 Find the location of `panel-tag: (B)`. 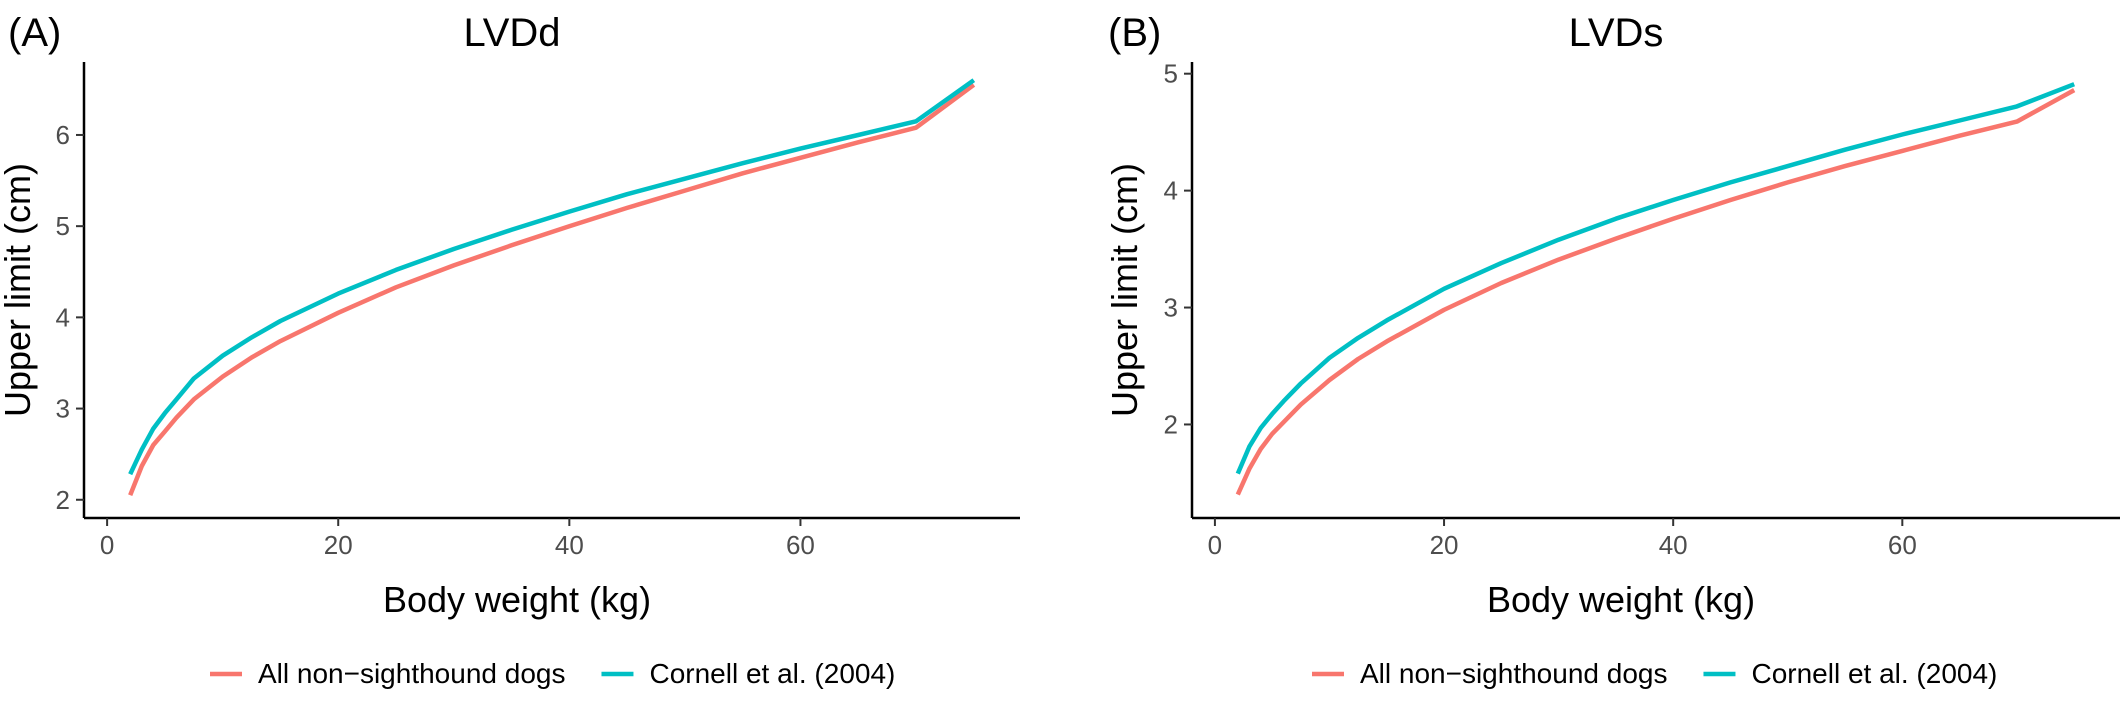

panel-tag: (B) is located at coordinates (1134, 33).